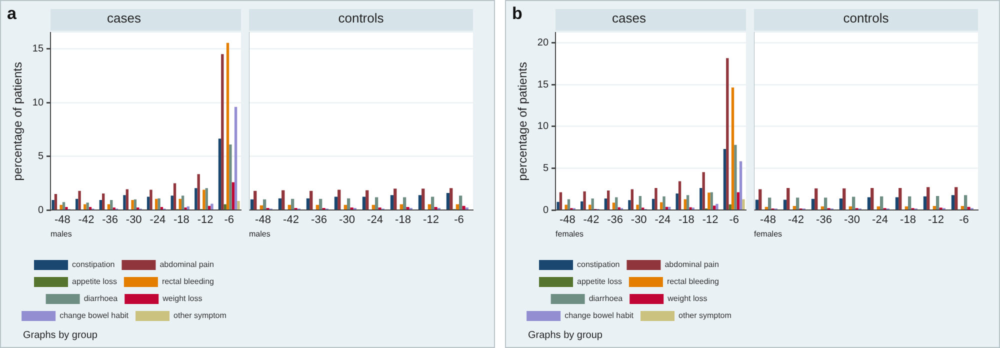 This screenshot has width=1000, height=348. I want to click on y-axis-title: percentage of patients, so click(523, 121).